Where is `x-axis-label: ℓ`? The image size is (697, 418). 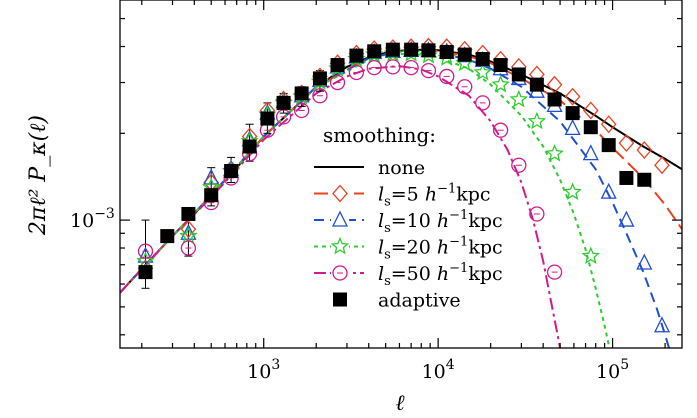
x-axis-label: ℓ is located at coordinates (400, 403).